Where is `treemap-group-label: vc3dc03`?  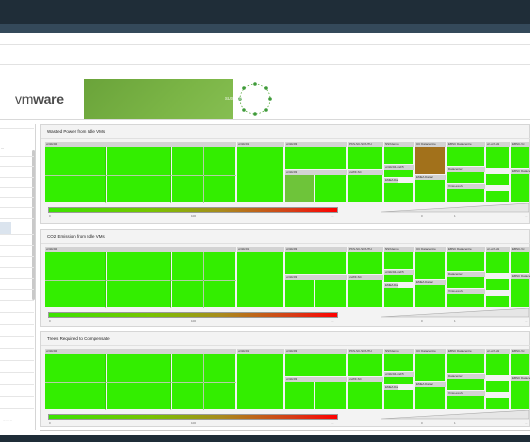
treemap-group-label: vc3dc03 is located at coordinates (316, 144).